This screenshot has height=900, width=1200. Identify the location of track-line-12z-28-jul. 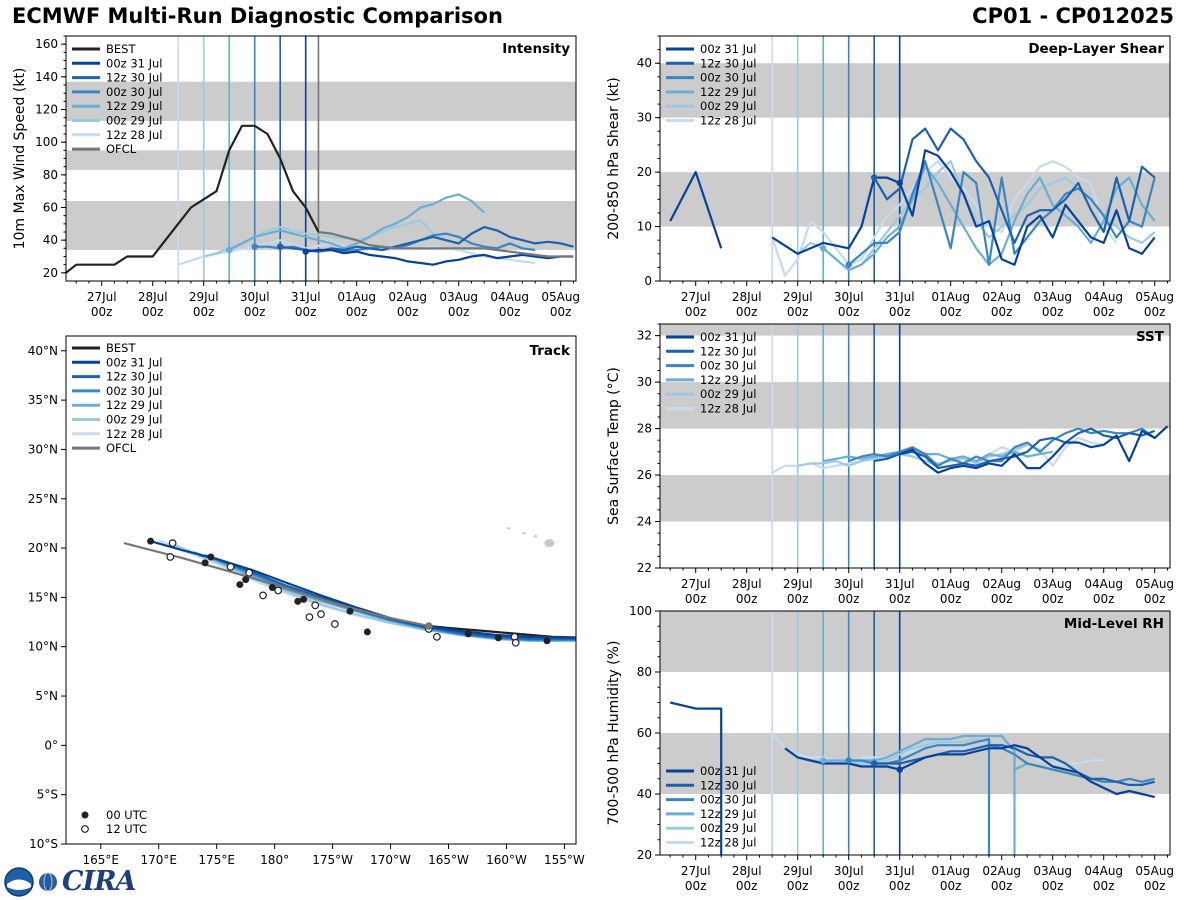
(367, 589).